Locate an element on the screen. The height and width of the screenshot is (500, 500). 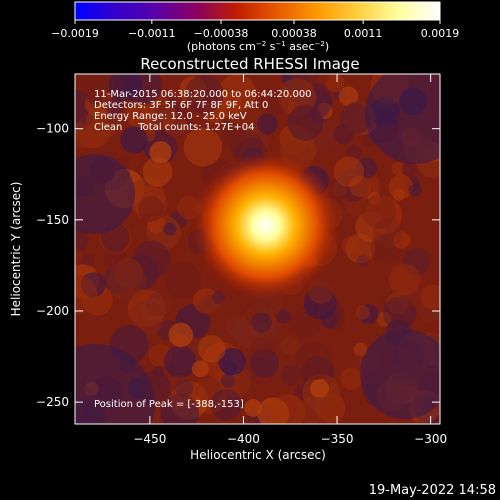
x-tick-label: −300 is located at coordinates (430, 439).